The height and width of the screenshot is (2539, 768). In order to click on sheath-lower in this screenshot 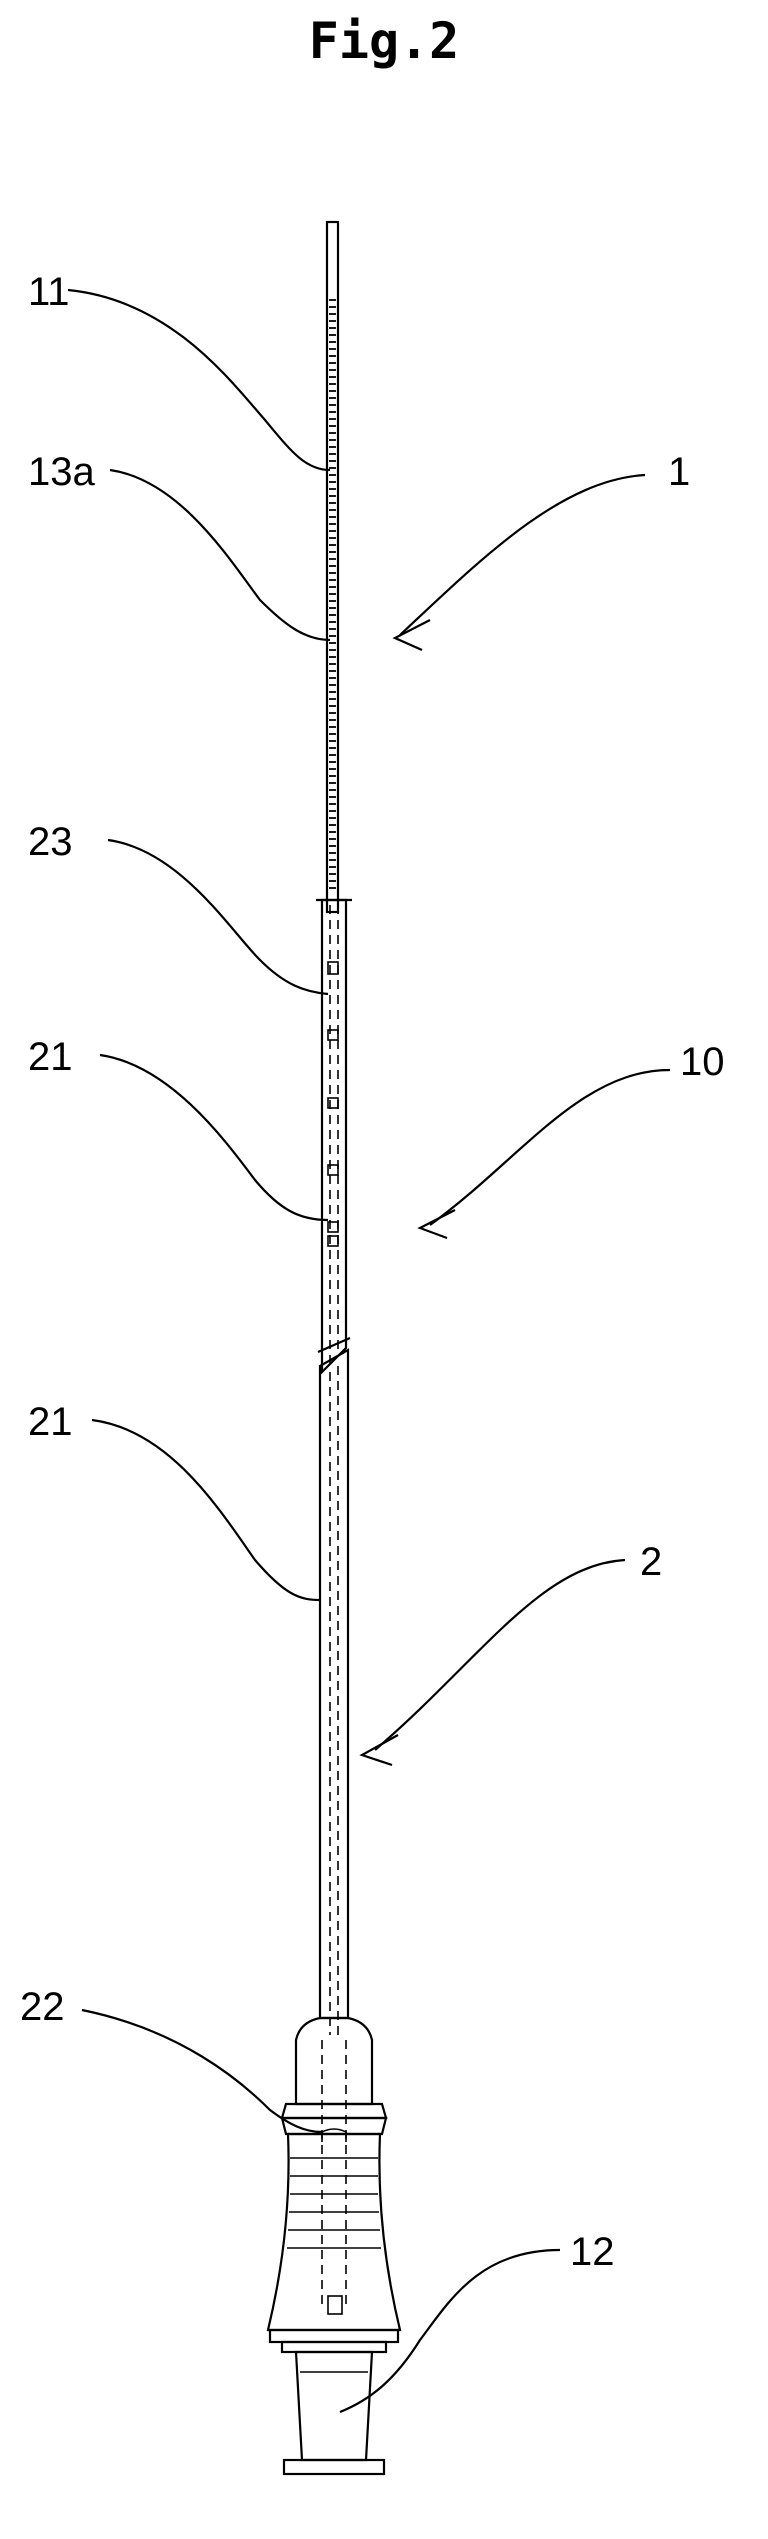, I will do `click(334, 1692)`.